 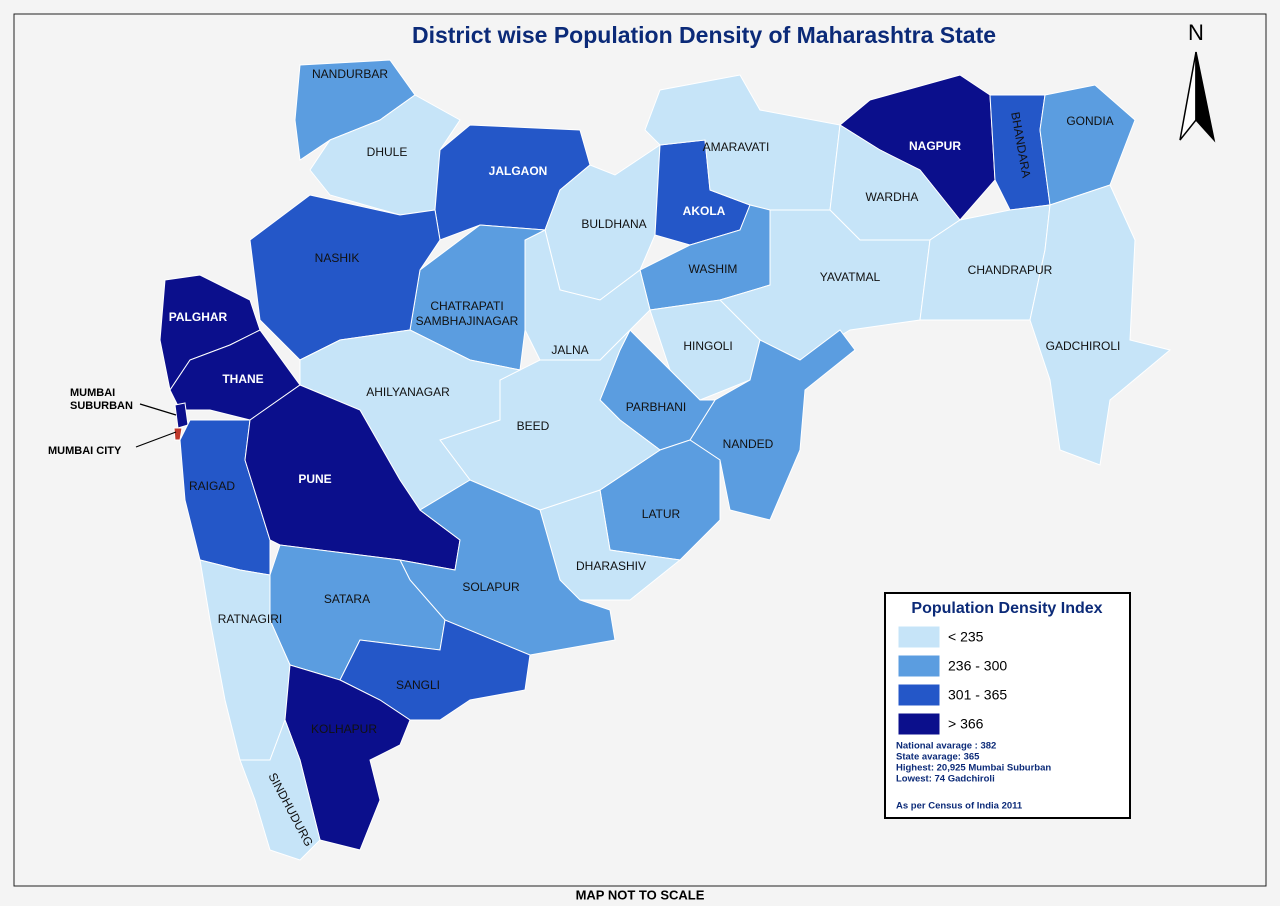 What do you see at coordinates (736, 147) in the screenshot?
I see `district-label: AMARAVATI` at bounding box center [736, 147].